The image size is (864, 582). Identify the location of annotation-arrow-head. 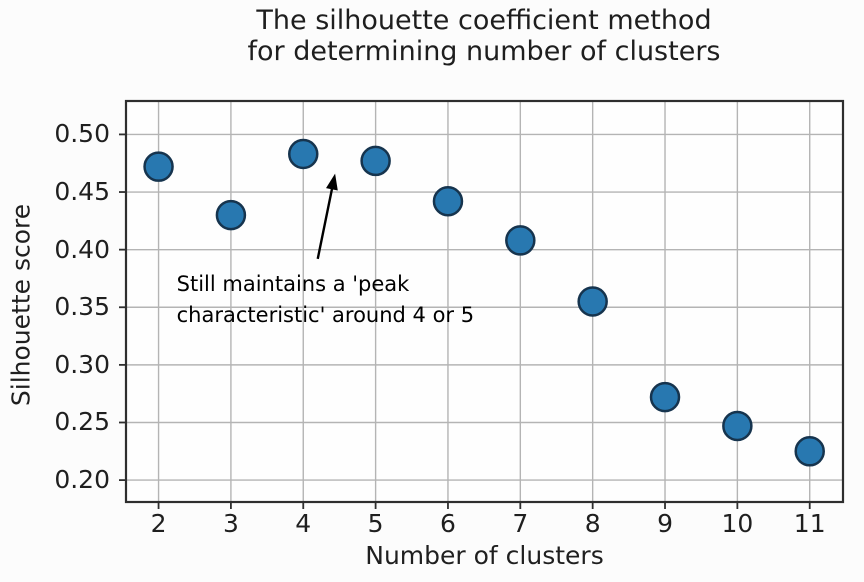
(332, 182).